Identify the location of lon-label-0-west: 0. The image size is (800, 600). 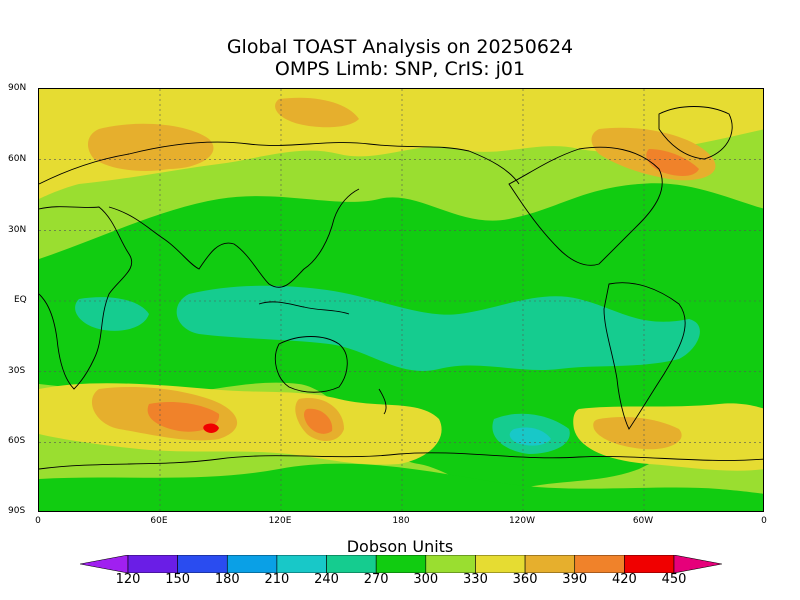
(38, 521).